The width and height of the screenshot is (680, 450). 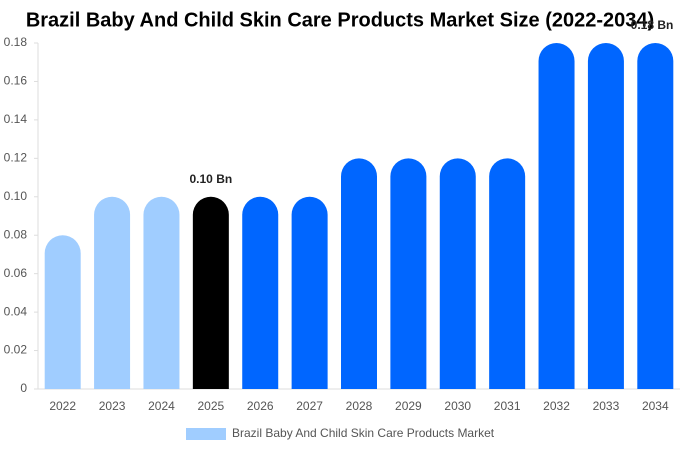 What do you see at coordinates (16, 81) in the screenshot?
I see `y-tick-label: 0.16` at bounding box center [16, 81].